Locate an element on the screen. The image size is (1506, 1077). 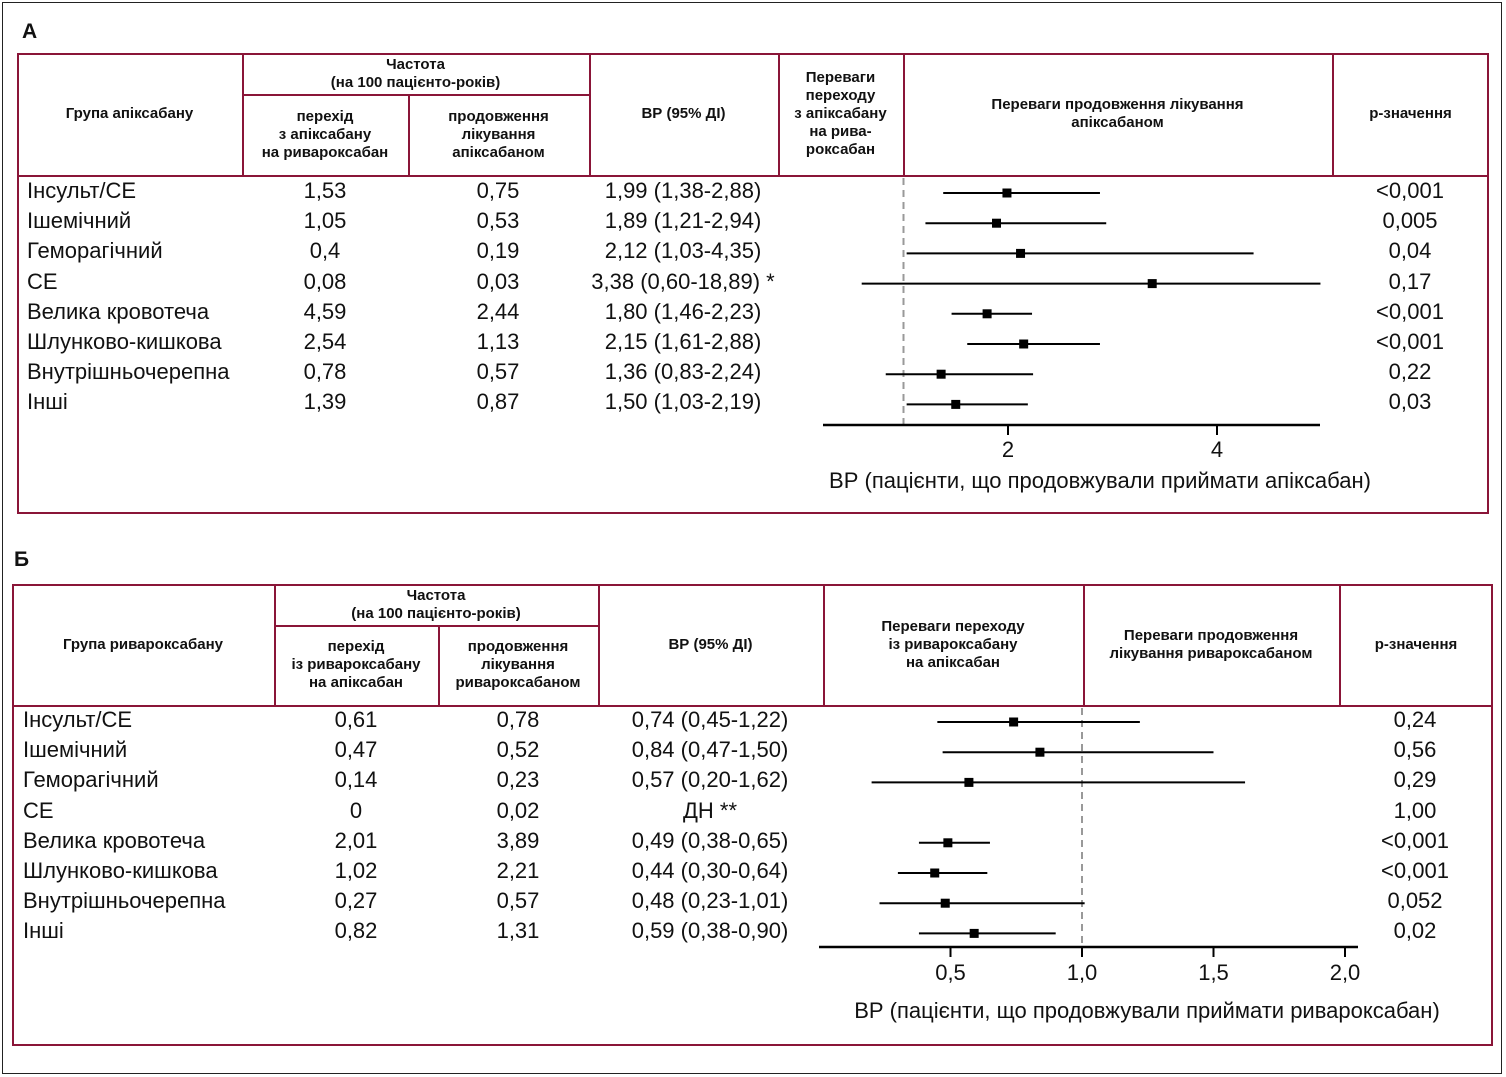
hazard-ratio-ci: 0,74 (0,45-1,22) is located at coordinates (710, 719).